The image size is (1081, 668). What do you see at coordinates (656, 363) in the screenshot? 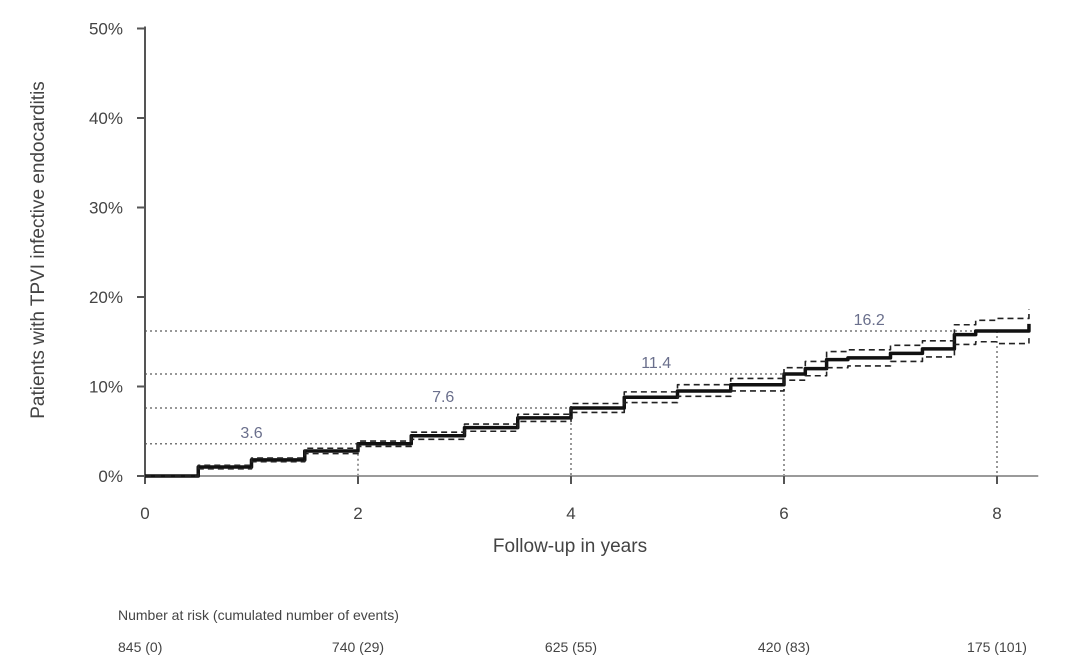
I see `annotation-label: 11.4` at bounding box center [656, 363].